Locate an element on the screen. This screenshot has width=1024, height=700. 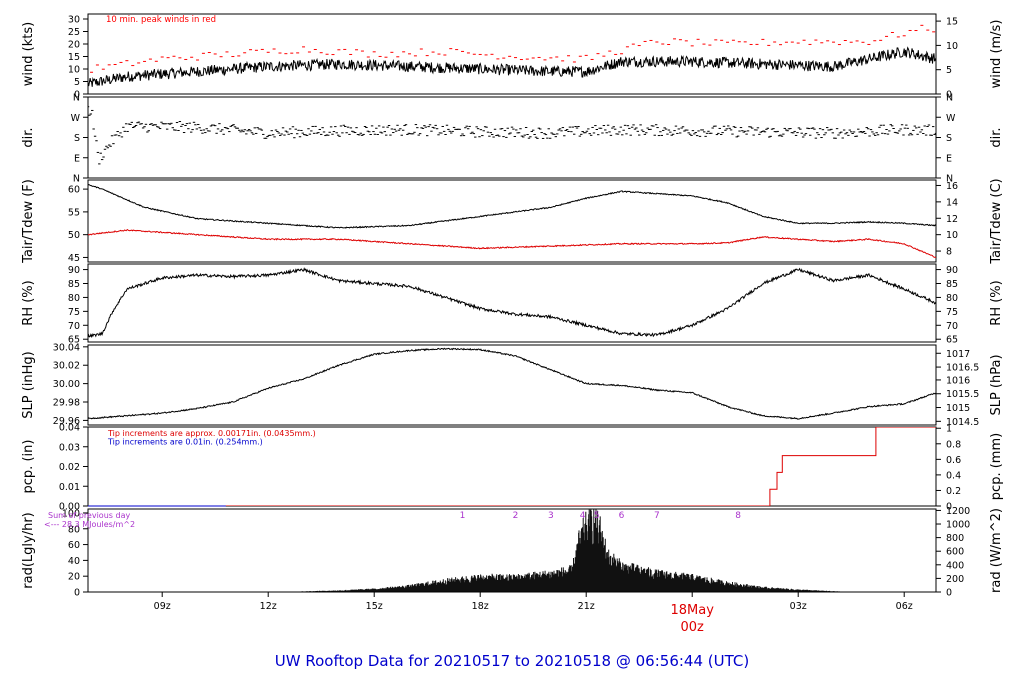
radiation-event-marker: 3 is located at coordinates (551, 516).